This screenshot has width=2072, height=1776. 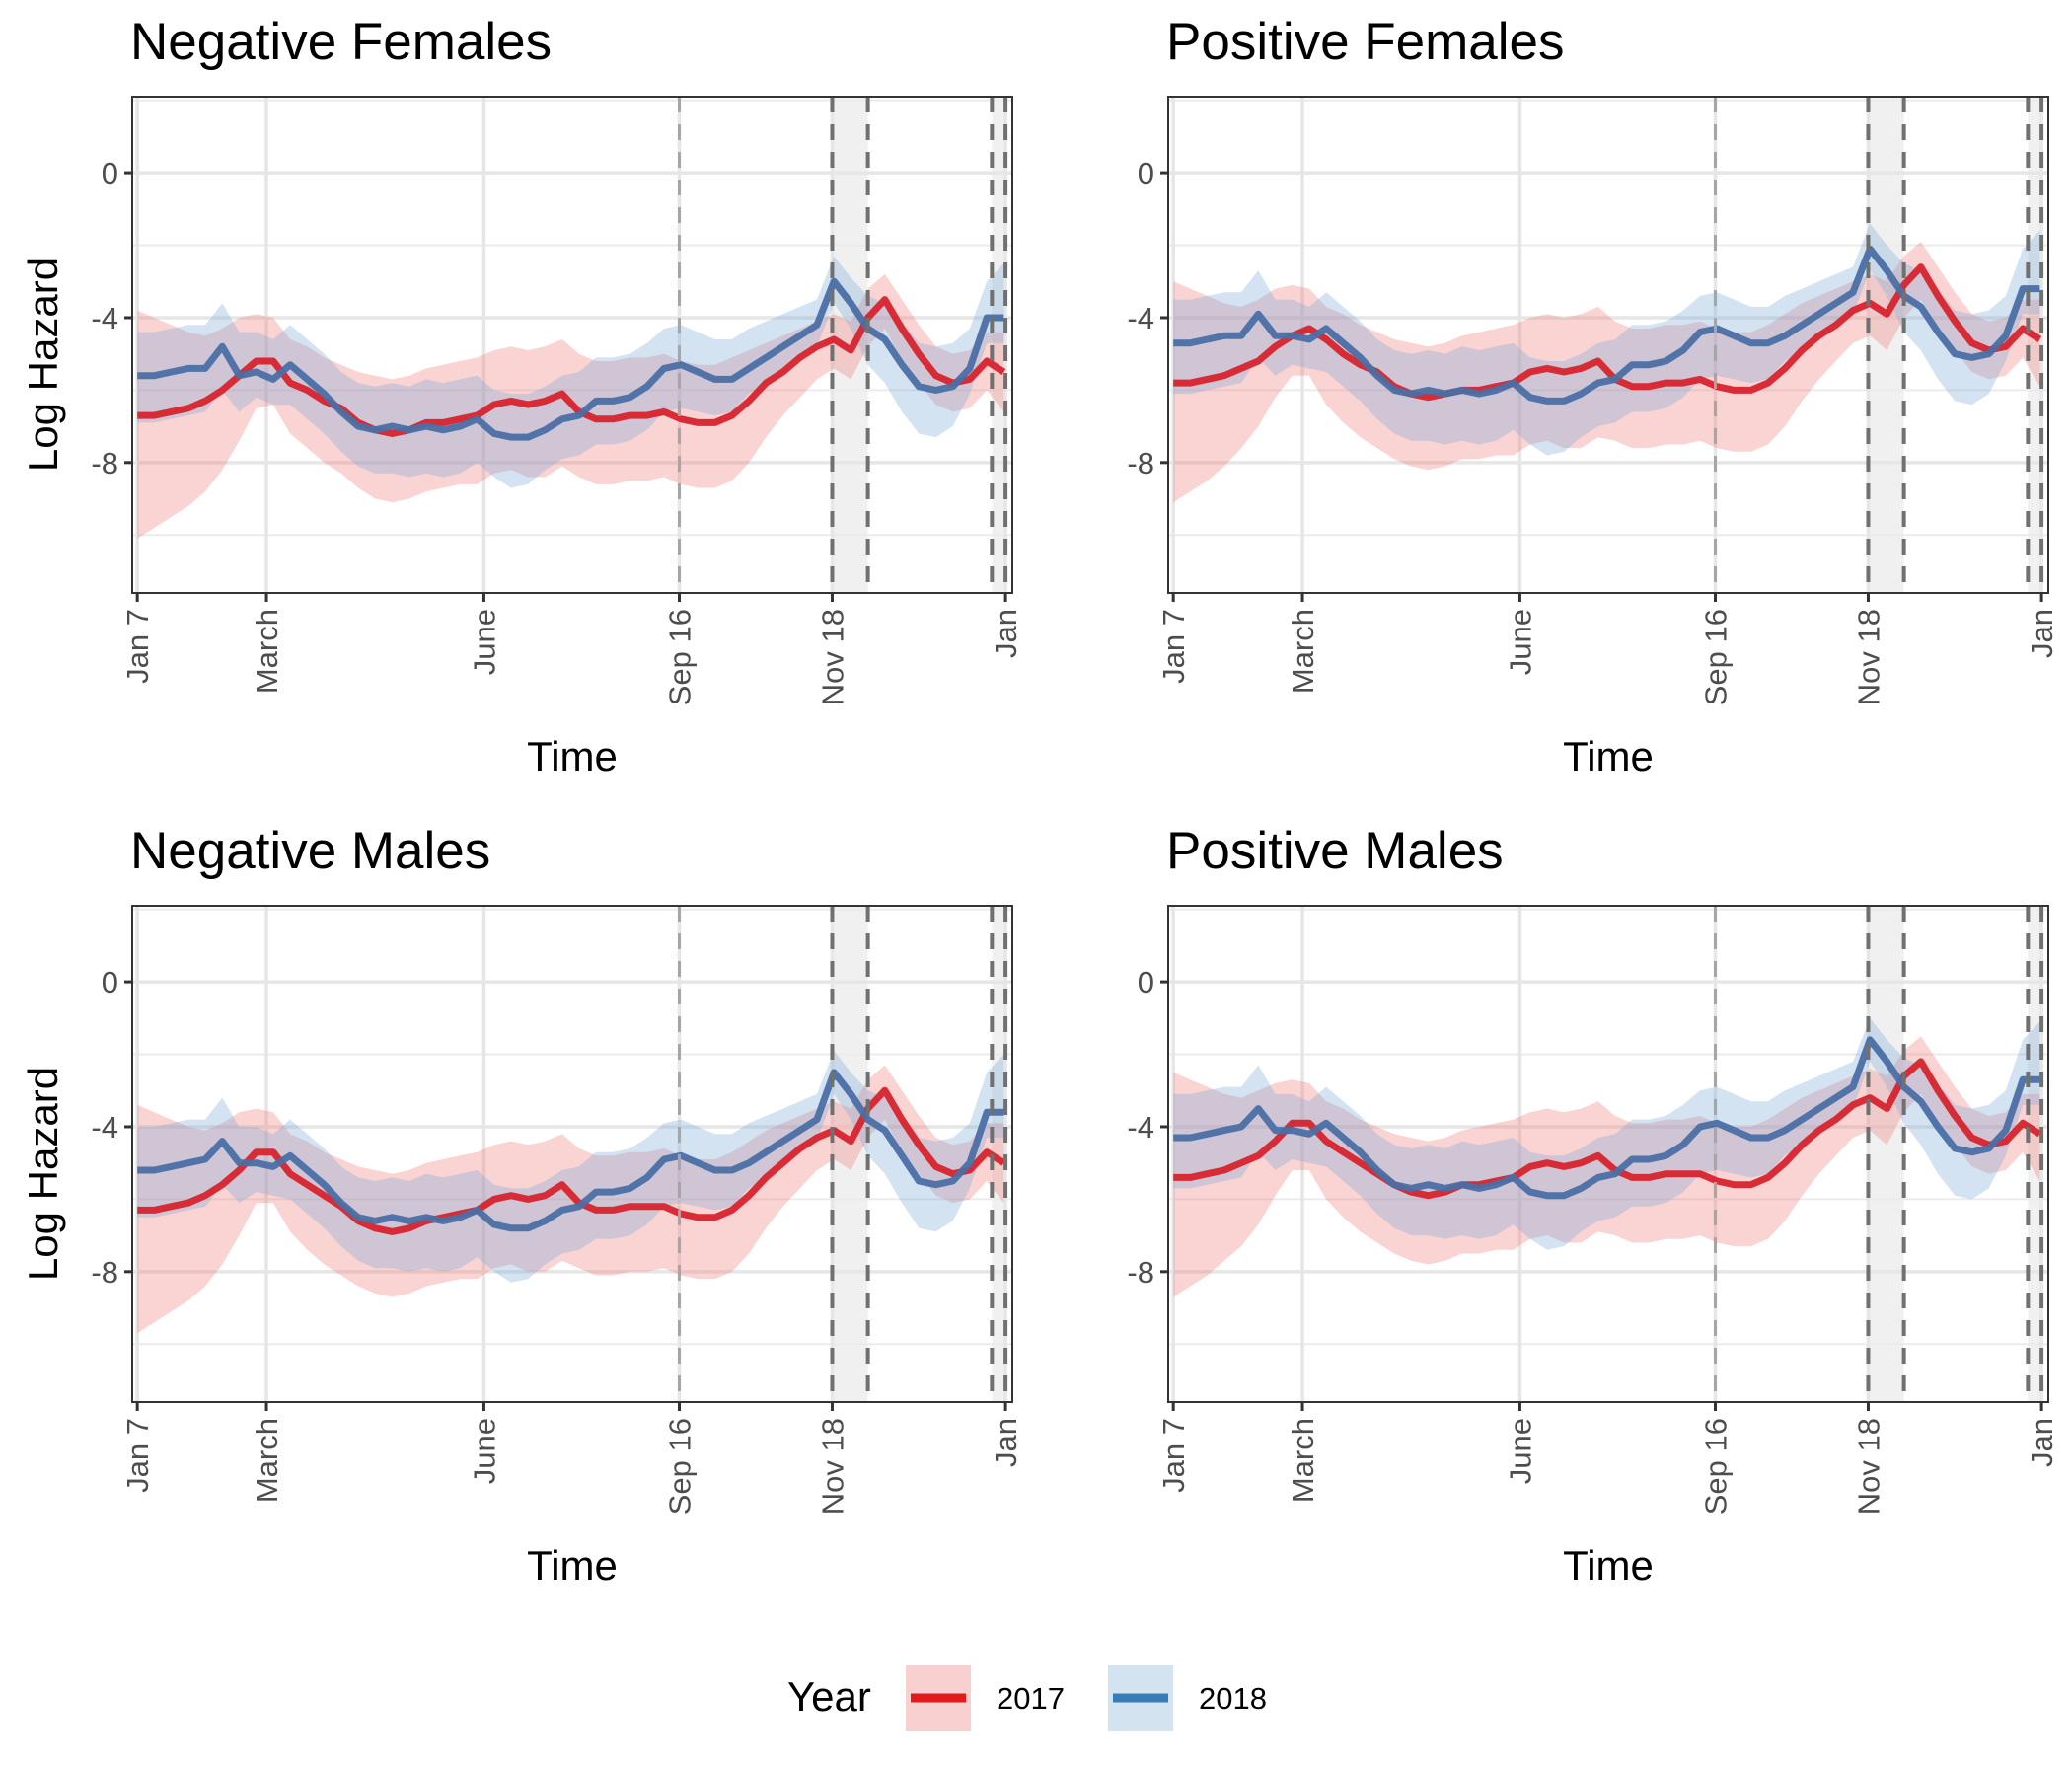 I want to click on legend-item-2017: 2017, so click(x=986, y=1698).